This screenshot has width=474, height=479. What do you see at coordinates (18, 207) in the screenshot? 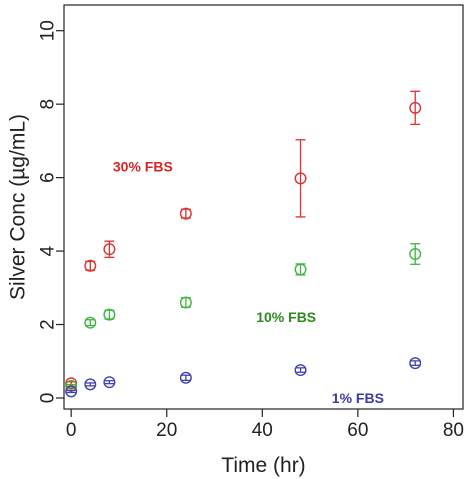
I see `y-axis-title: Silver Conc (µg/mL)` at bounding box center [18, 207].